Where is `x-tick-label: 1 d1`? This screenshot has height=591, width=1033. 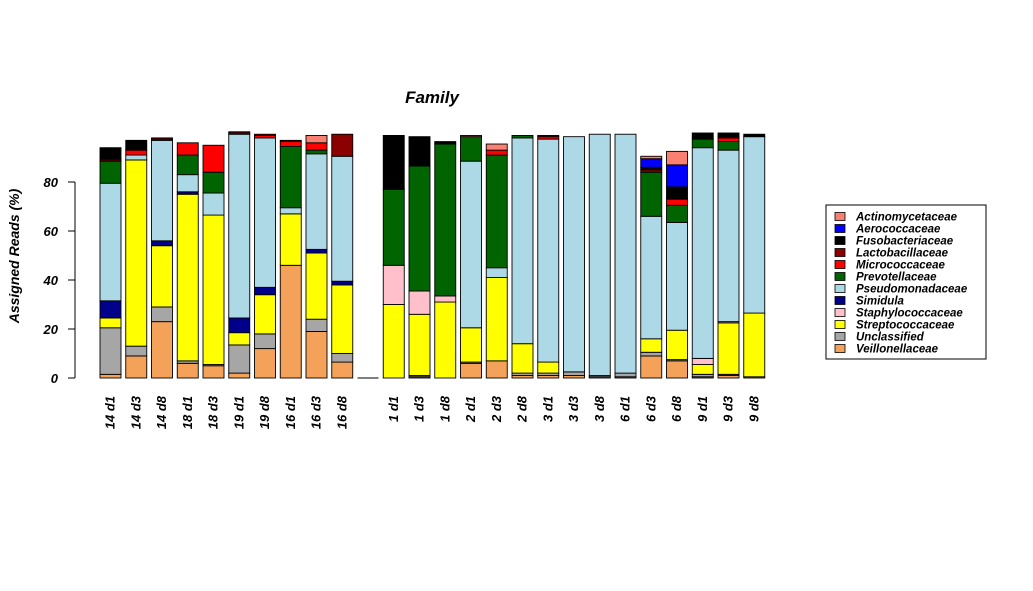 x-tick-label: 1 d1 is located at coordinates (393, 409).